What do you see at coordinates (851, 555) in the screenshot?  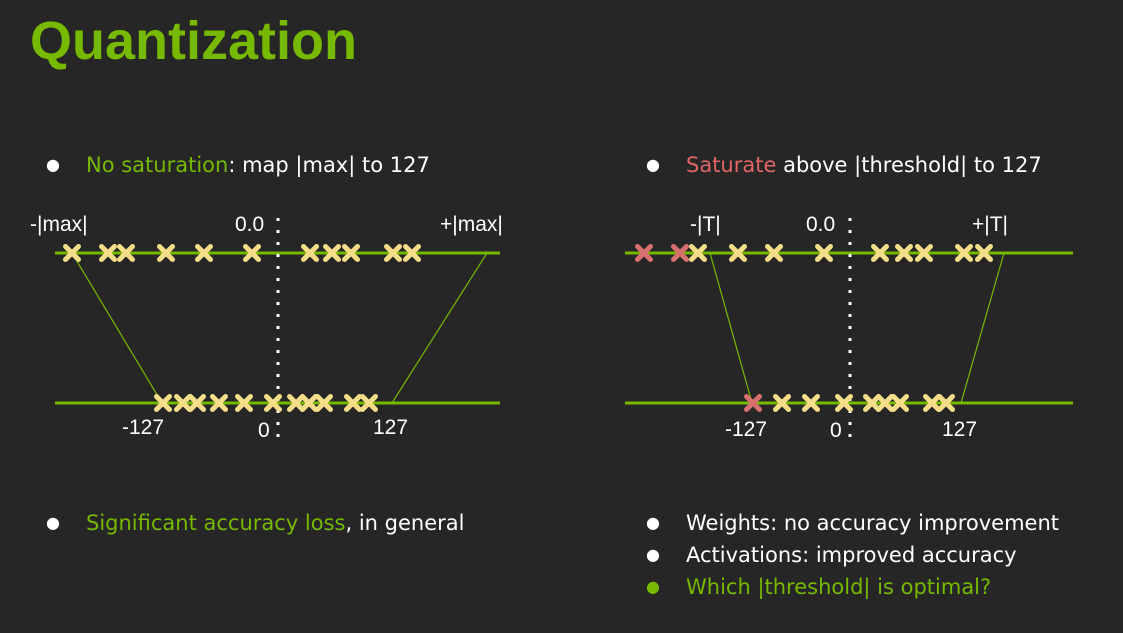 I see `bullet-text: Activations: improved accuracy` at bounding box center [851, 555].